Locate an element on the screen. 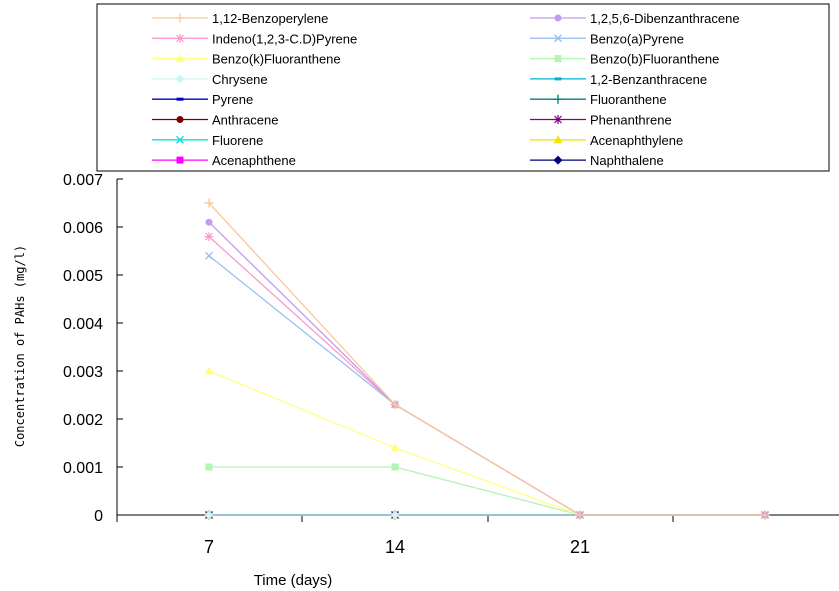 This screenshot has width=839, height=591. x-tick-label: 14 is located at coordinates (395, 547).